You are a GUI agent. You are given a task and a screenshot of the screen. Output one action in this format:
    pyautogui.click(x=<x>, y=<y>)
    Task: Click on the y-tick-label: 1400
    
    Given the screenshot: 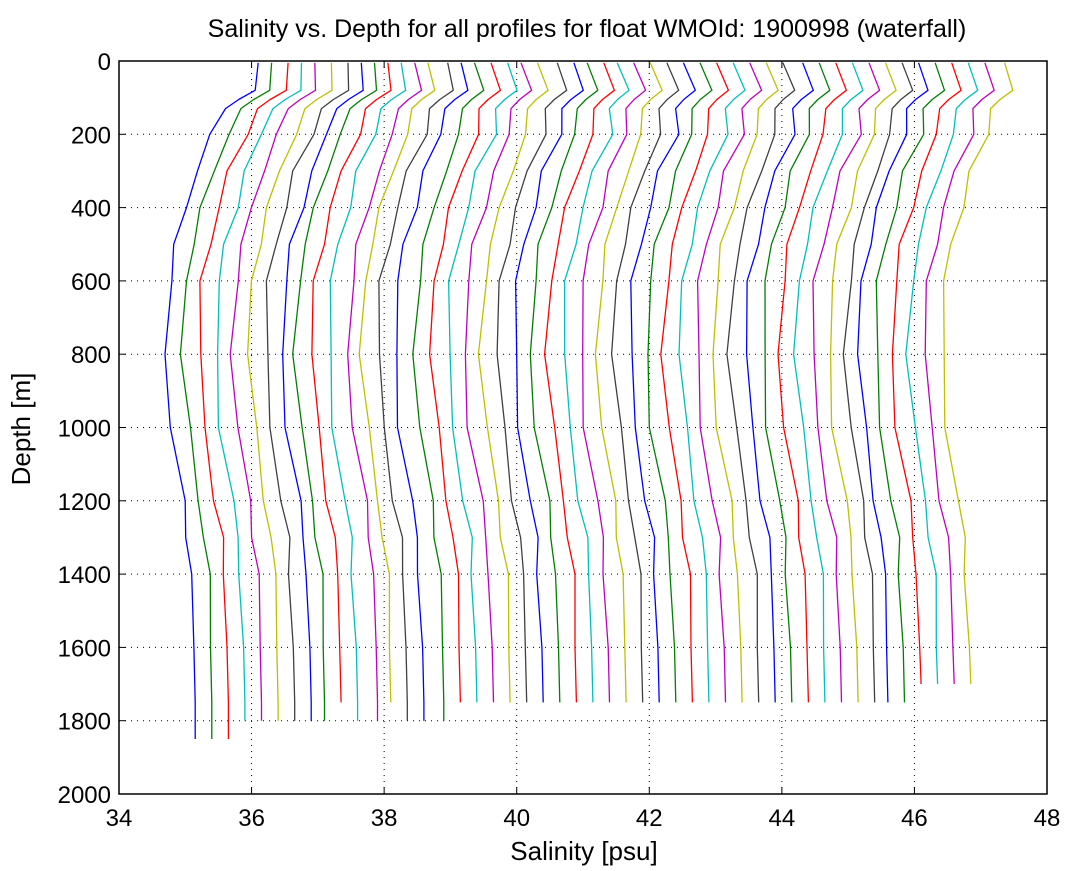 What is the action you would take?
    pyautogui.click(x=84, y=575)
    